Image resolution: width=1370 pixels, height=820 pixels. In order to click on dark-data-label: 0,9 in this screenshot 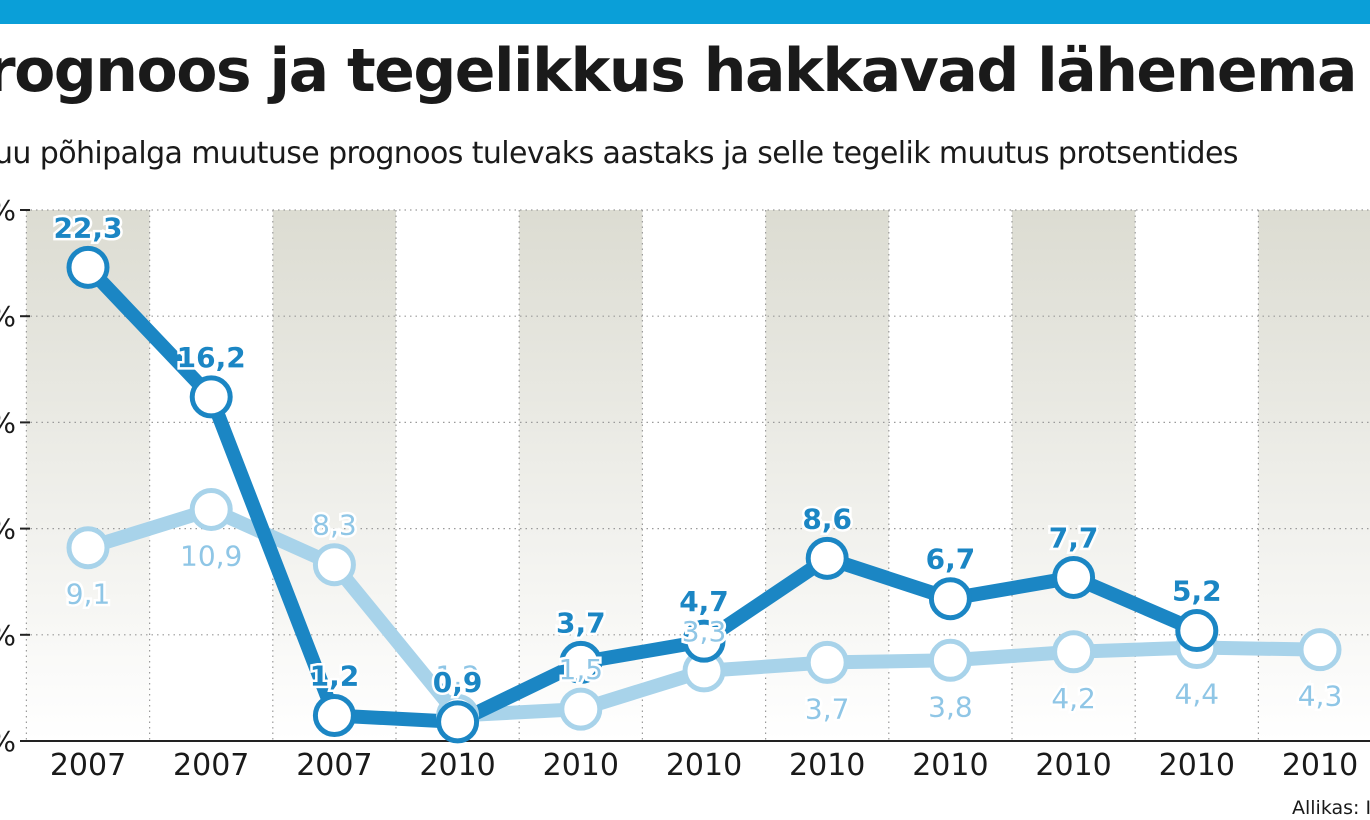, I will do `click(458, 682)`.